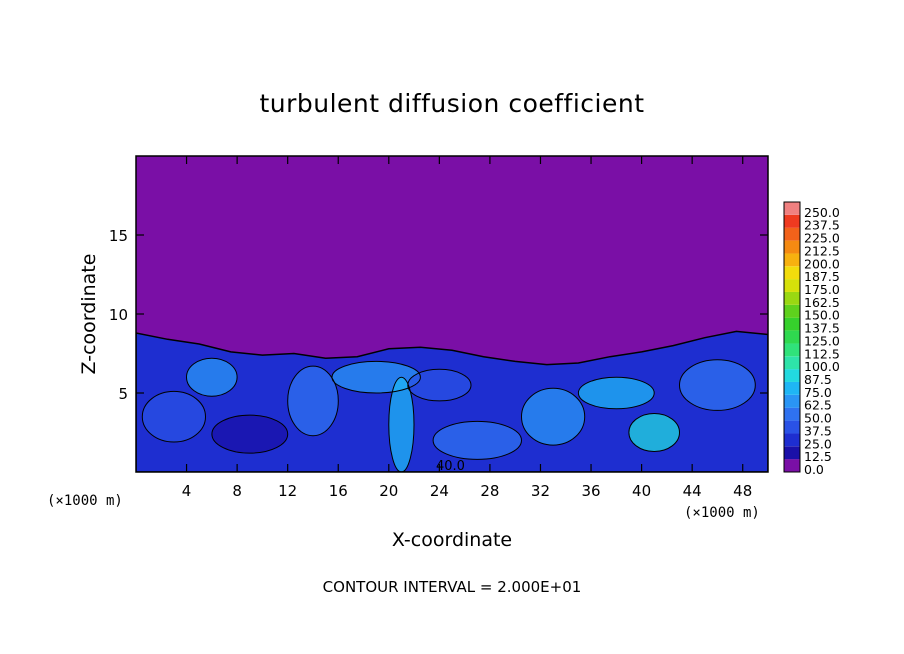 The image size is (904, 654). I want to click on colorbar-label: 200.0, so click(822, 263).